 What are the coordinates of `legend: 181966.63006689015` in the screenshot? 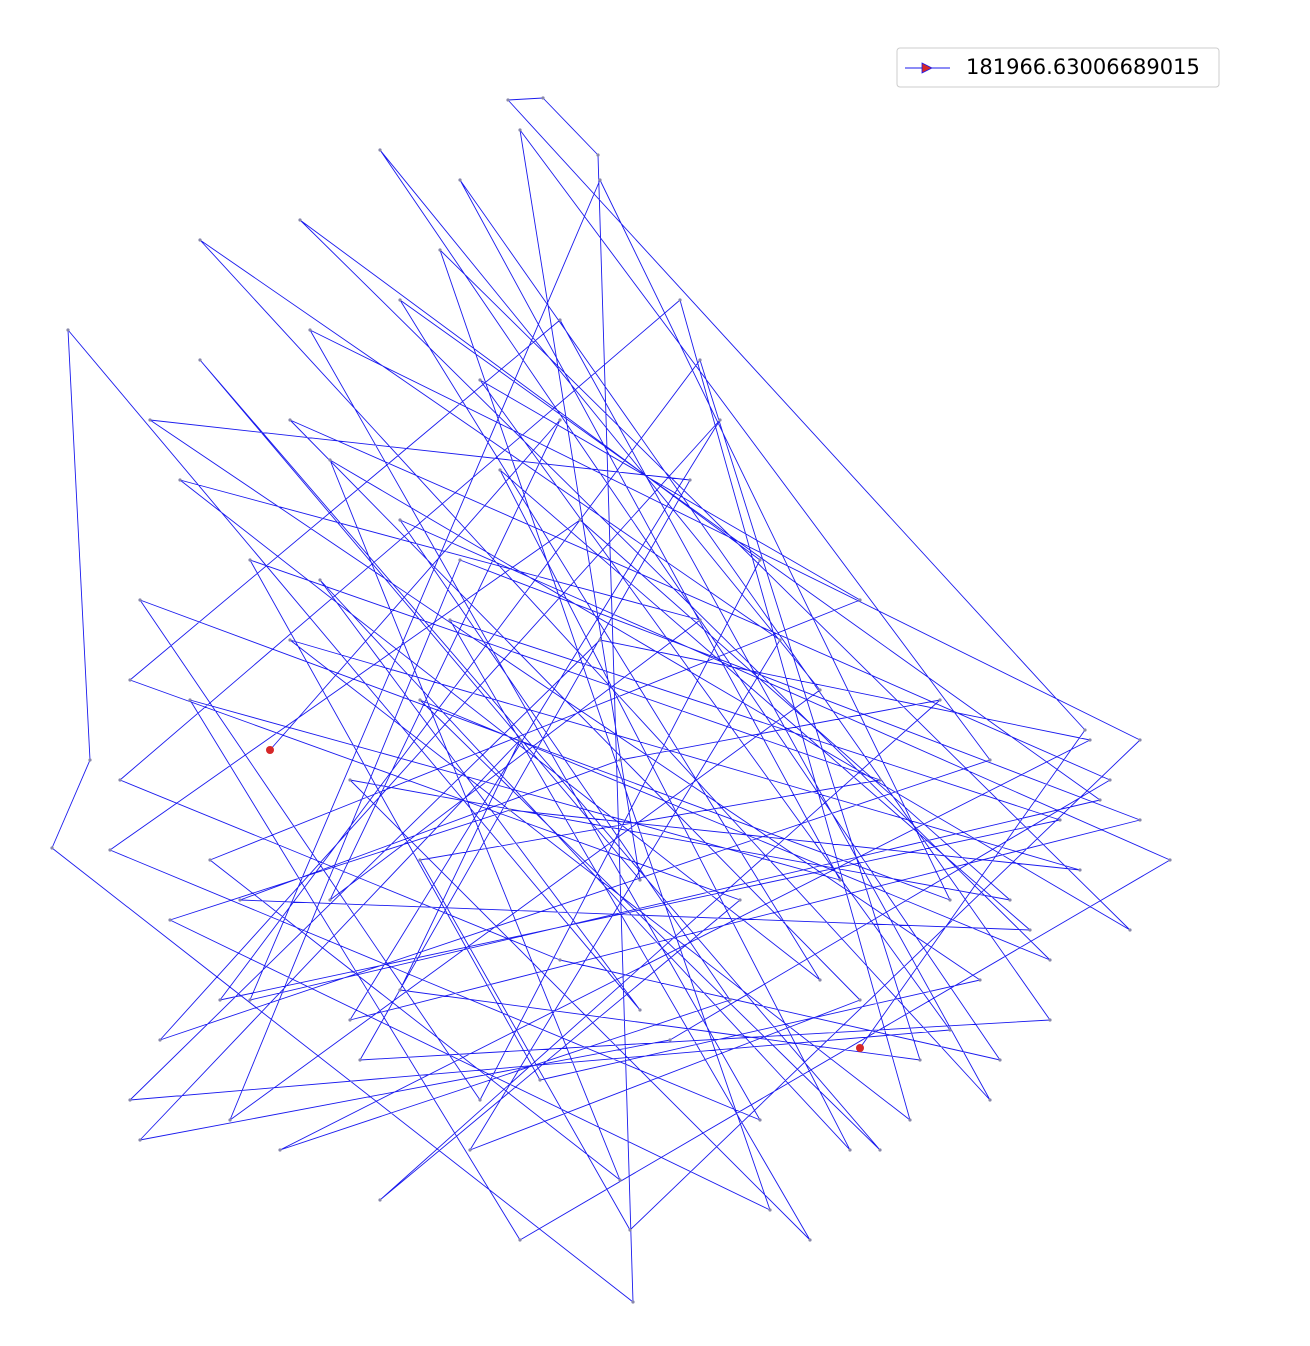 It's located at (1058, 67).